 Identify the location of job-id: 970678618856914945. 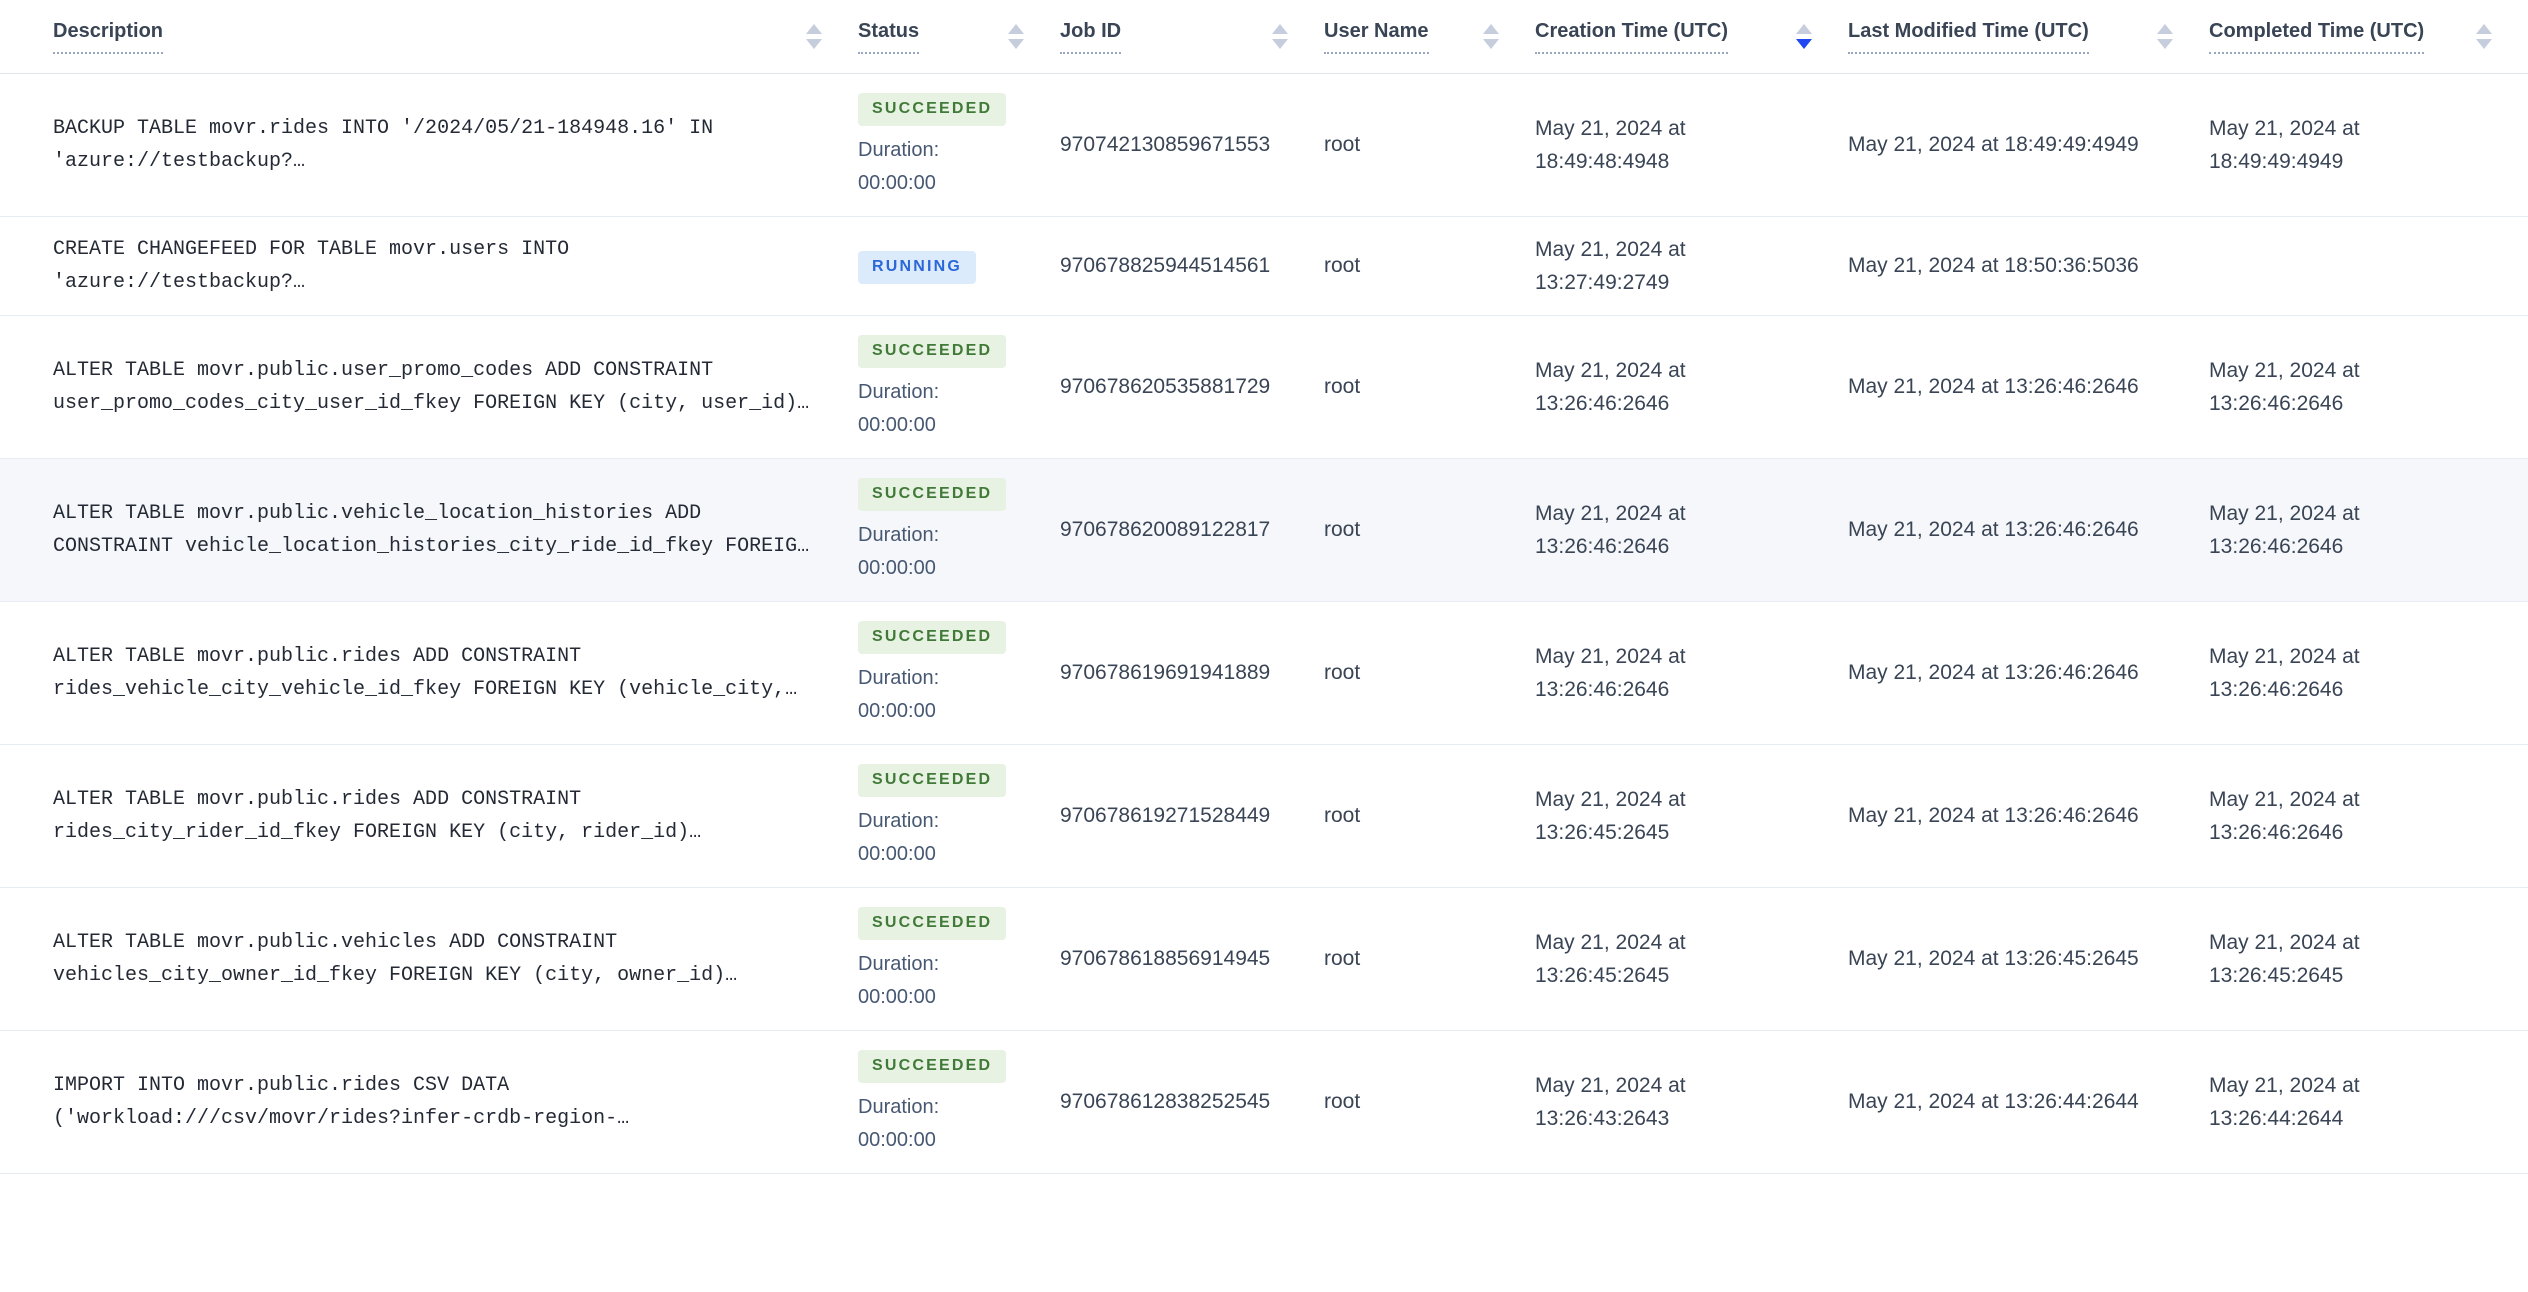
(1192, 959).